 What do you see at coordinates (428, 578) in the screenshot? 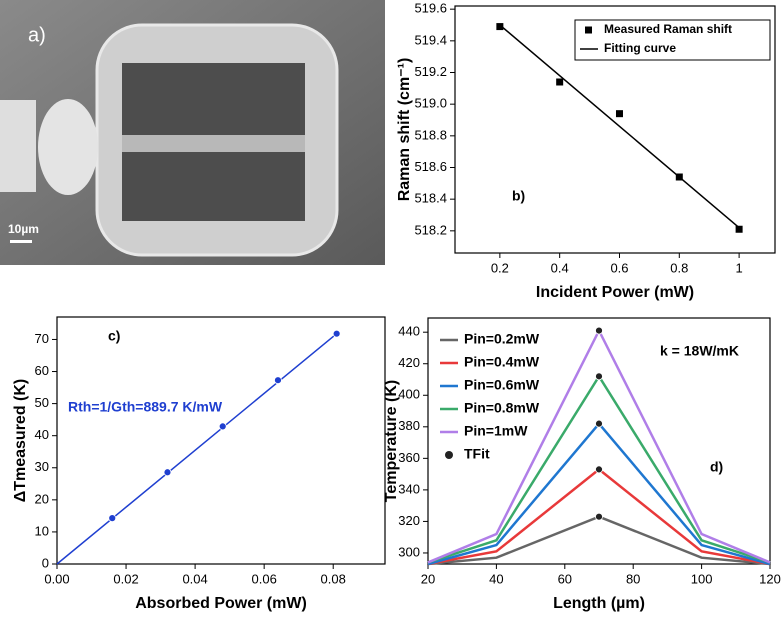
I see `x-tick-label: 20` at bounding box center [428, 578].